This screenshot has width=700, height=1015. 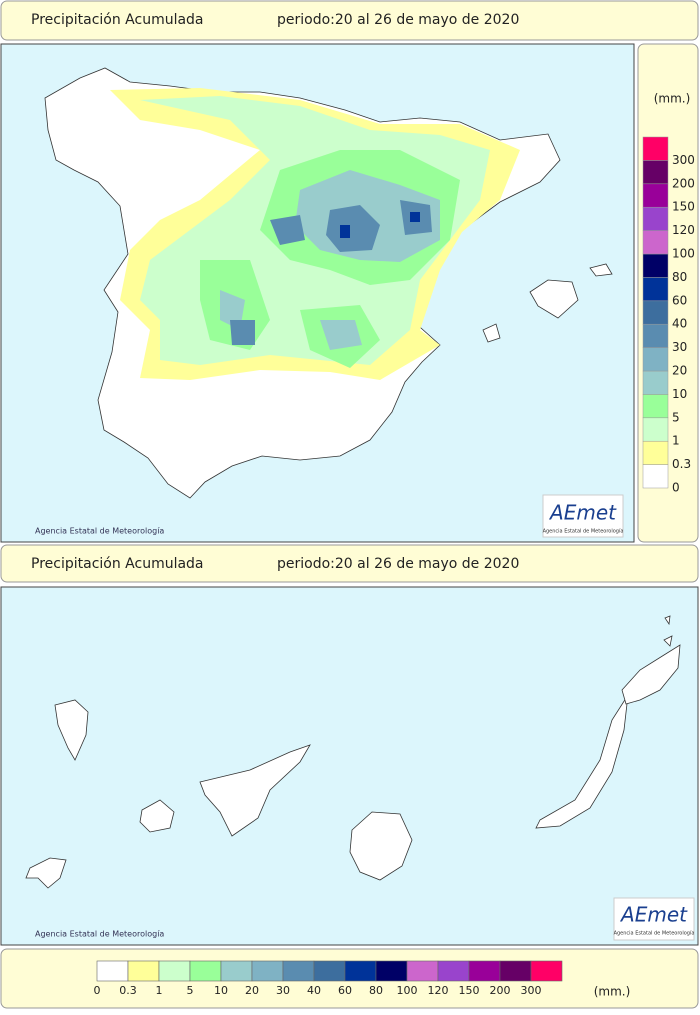 I want to click on tenerife, so click(x=255, y=790).